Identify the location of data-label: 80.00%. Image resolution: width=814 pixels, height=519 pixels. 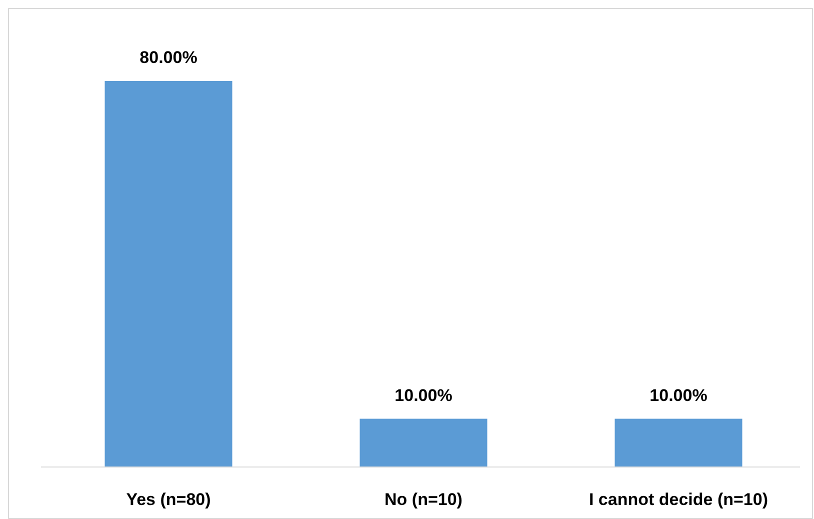
(169, 57).